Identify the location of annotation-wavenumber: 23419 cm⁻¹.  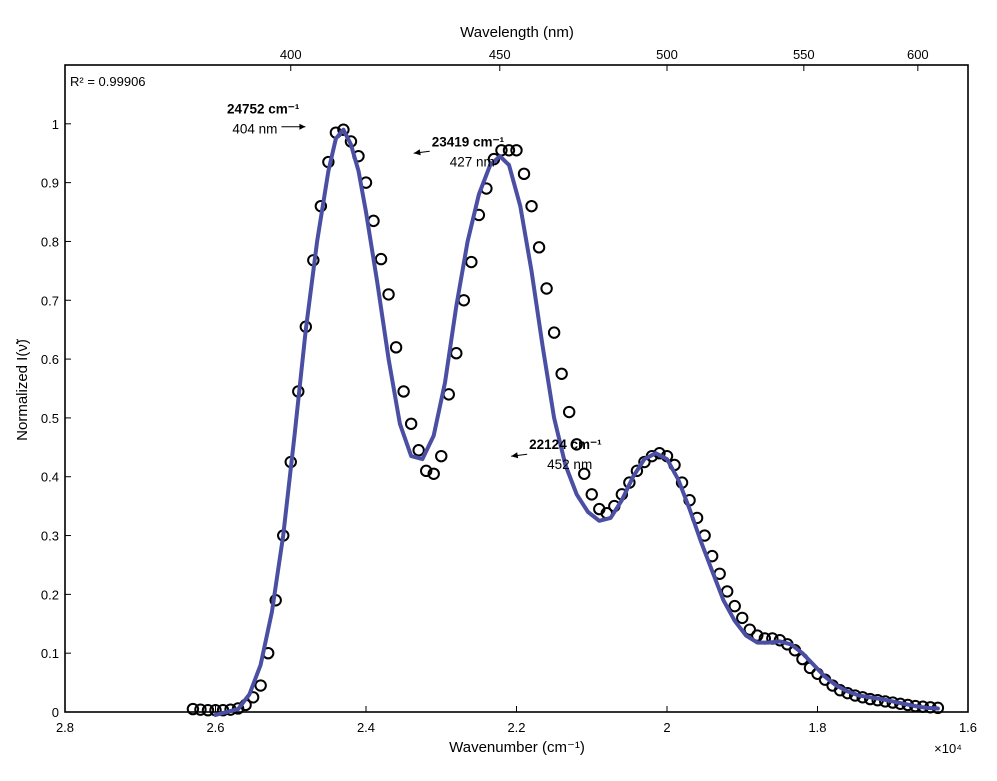
(468, 141).